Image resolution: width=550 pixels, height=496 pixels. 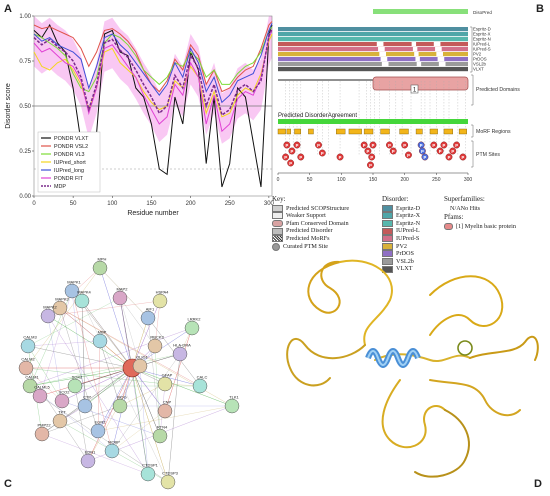 What do you see at coordinates (402, 246) in the screenshot?
I see `disorder-key-label: PV2` at bounding box center [402, 246].